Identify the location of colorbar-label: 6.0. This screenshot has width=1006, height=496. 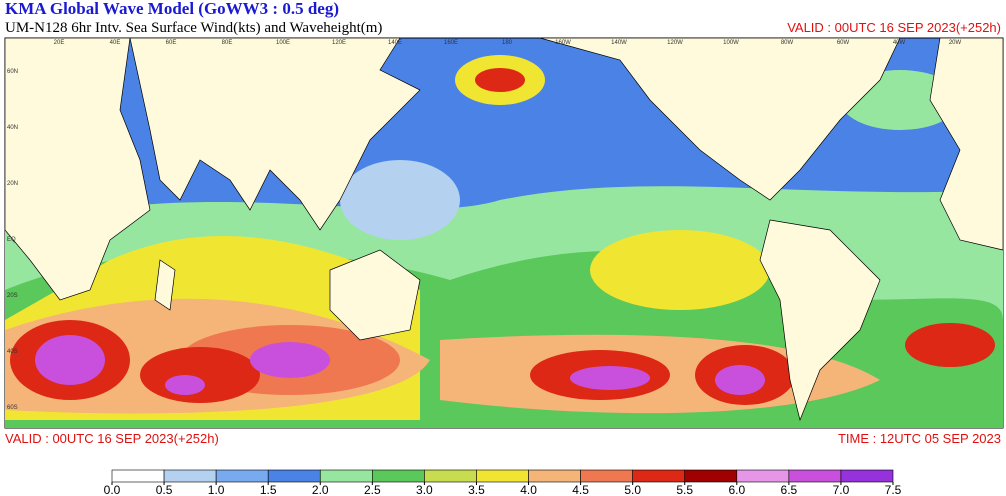
(736, 489).